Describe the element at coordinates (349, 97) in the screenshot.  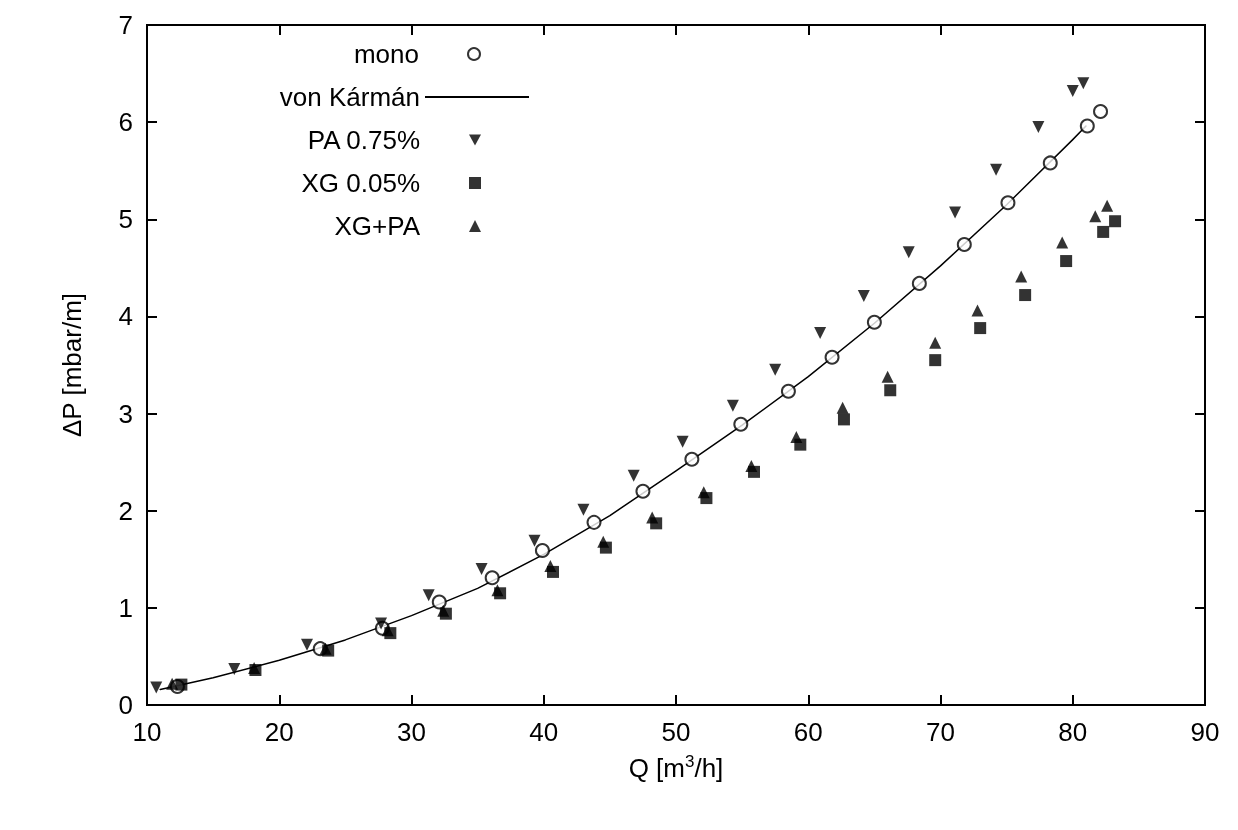
I see `legend-label: von Kármán` at that location.